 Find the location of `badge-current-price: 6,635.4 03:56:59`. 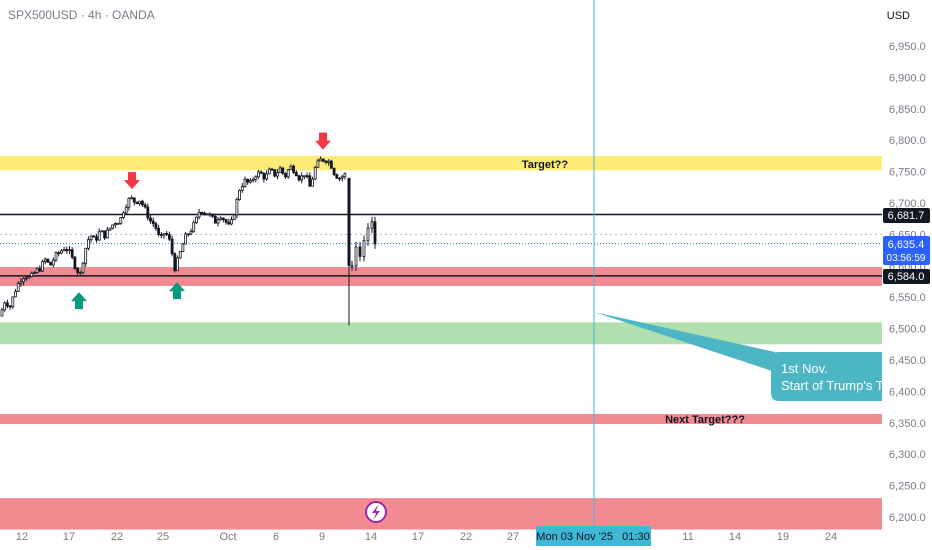

badge-current-price: 6,635.4 03:56:59 is located at coordinates (906, 250).